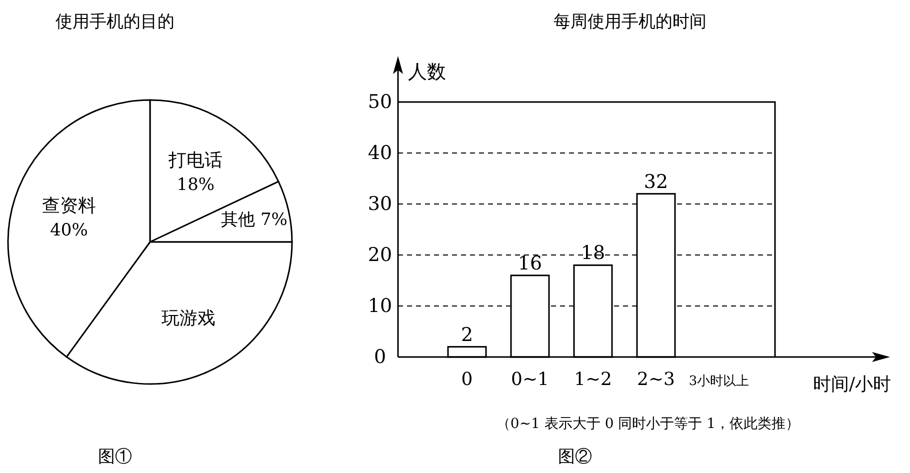 This screenshot has height=473, width=910. I want to click on data-label: 2, so click(467, 335).